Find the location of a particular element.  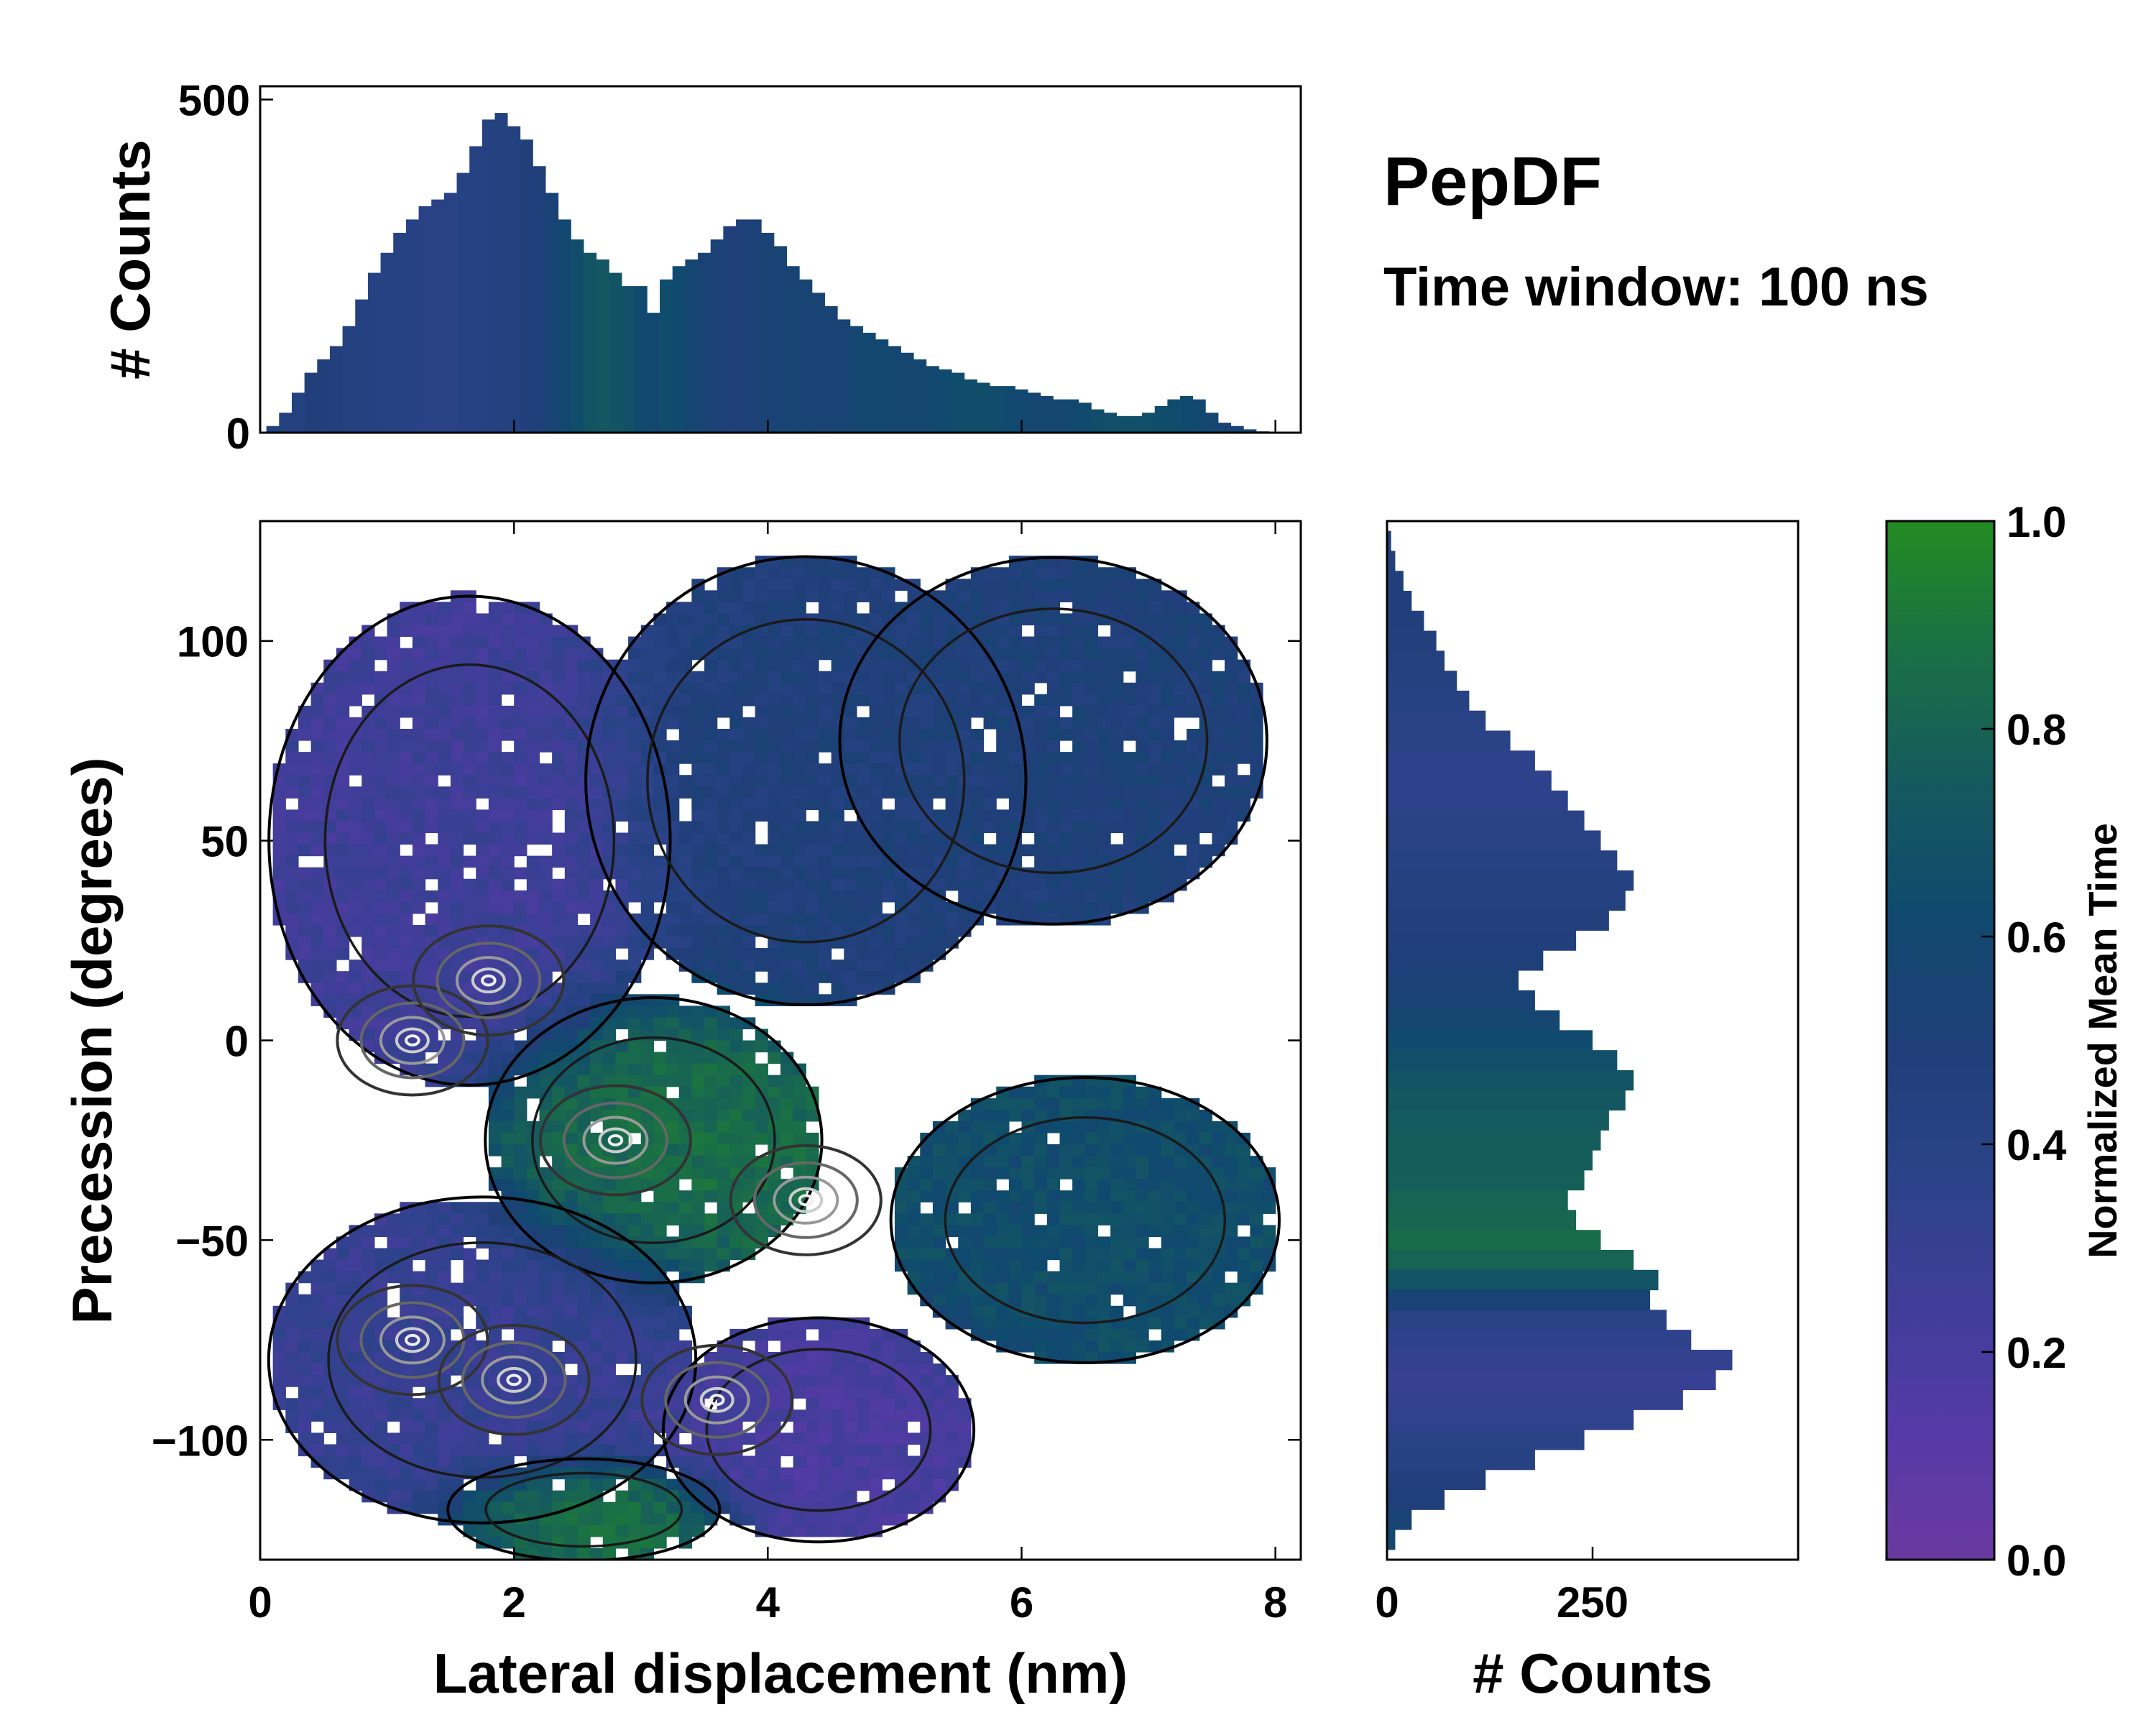

density-contour is located at coordinates (489, 981).